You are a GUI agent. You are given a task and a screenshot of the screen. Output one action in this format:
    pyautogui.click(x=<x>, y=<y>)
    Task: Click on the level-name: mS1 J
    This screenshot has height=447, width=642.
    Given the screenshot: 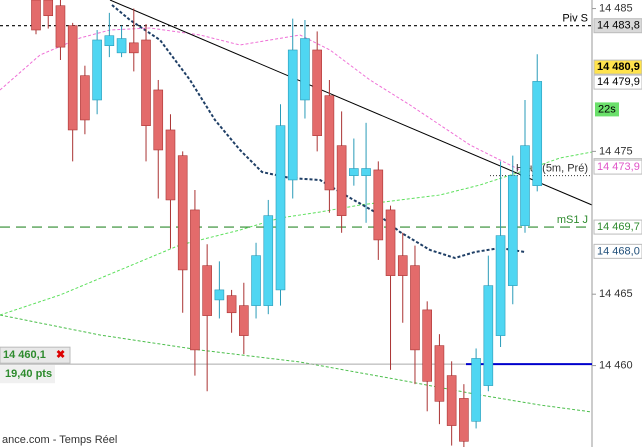 What is the action you would take?
    pyautogui.click(x=572, y=220)
    